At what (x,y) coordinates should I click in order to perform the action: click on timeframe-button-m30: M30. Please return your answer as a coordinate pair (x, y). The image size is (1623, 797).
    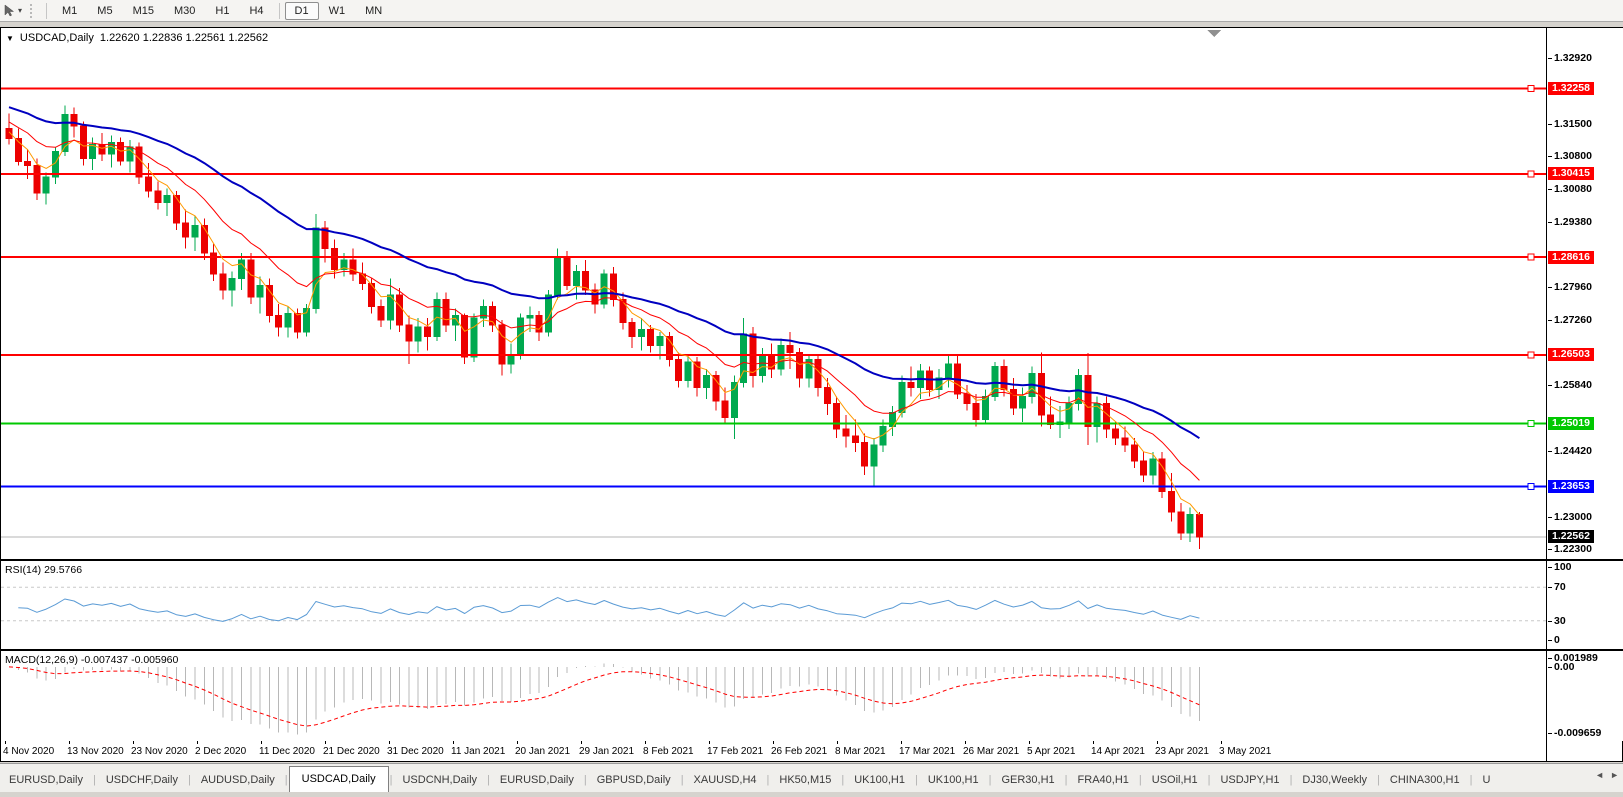
    Looking at the image, I should click on (184, 10).